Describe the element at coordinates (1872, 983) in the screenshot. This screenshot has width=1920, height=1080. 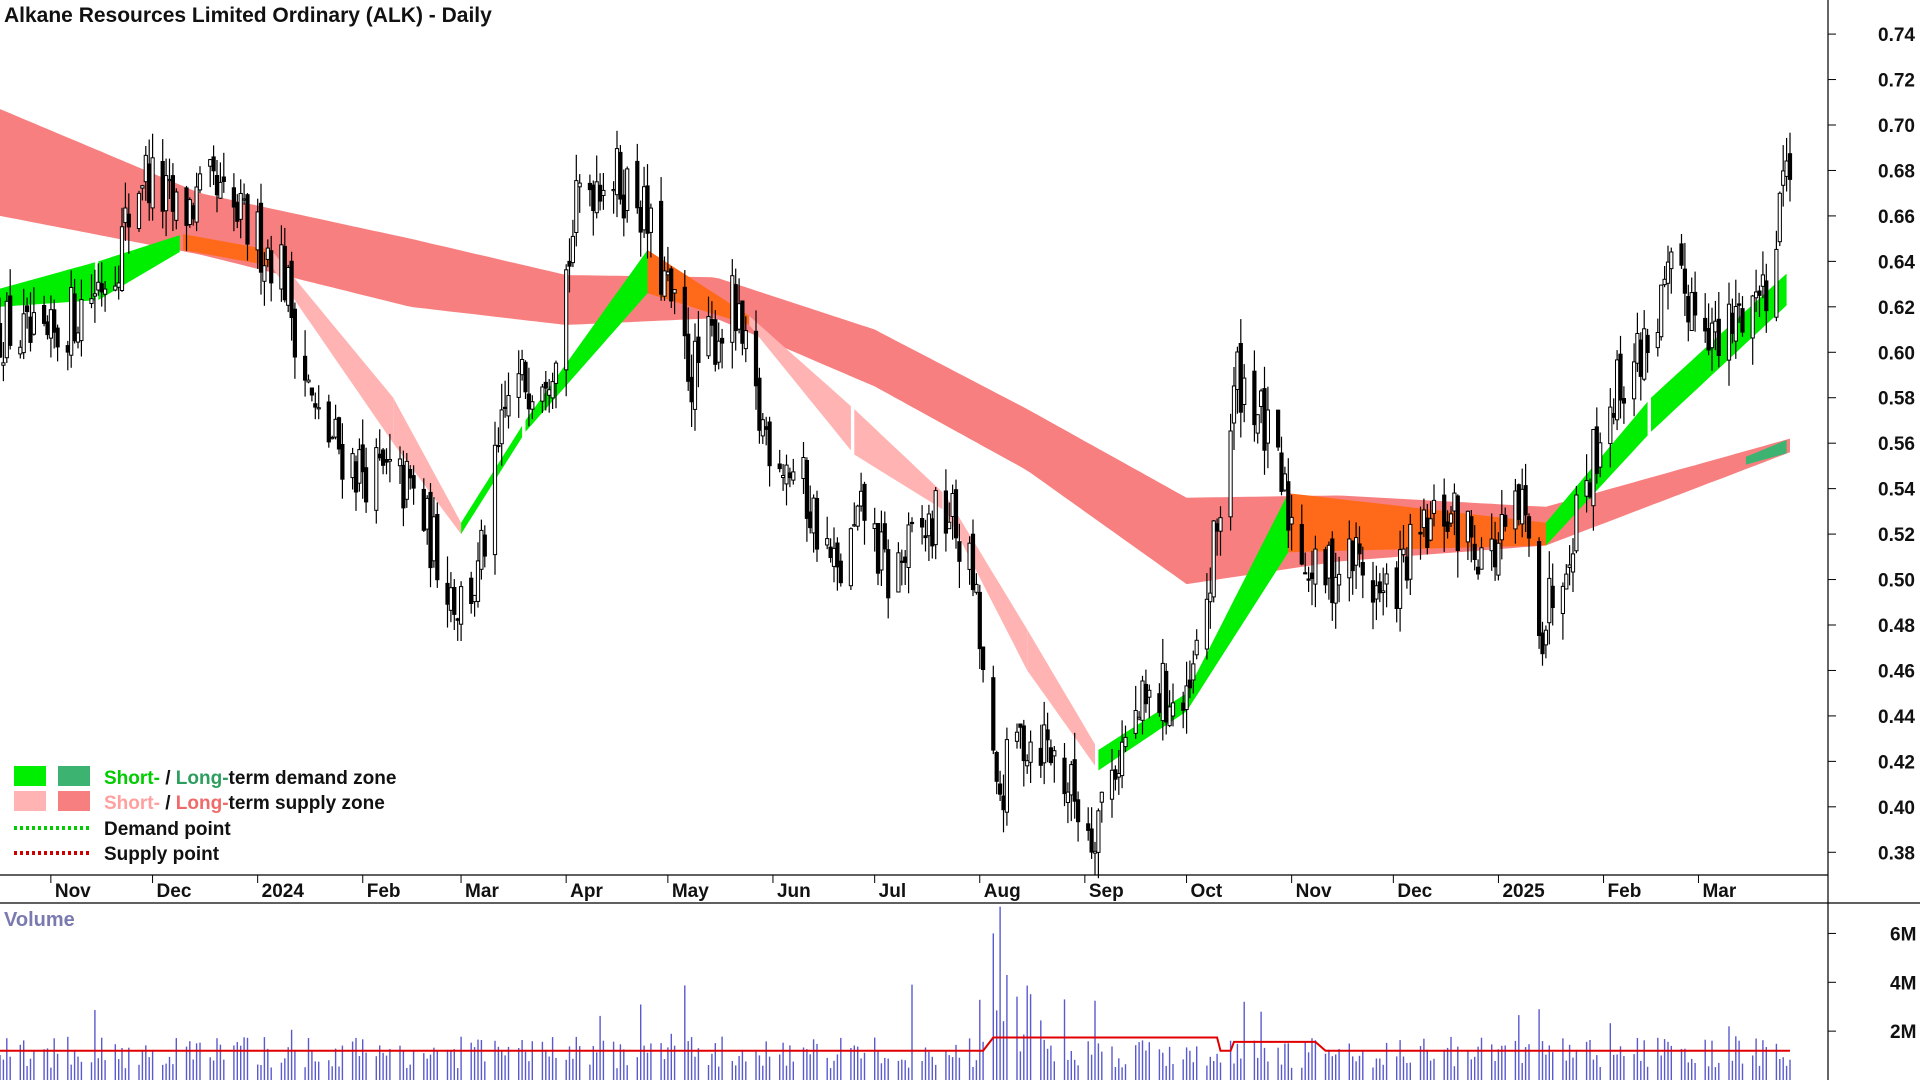
I see `volume-axis: 6M 4M 2M` at that location.